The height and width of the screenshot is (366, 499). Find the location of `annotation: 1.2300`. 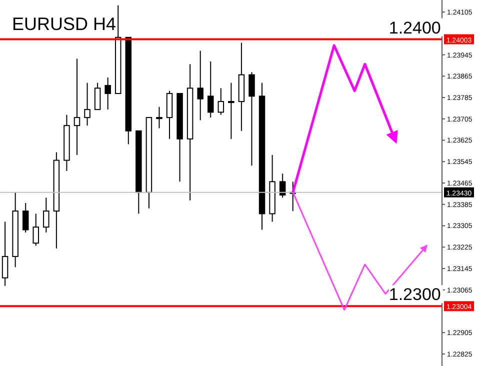

annotation: 1.2300 is located at coordinates (414, 294).